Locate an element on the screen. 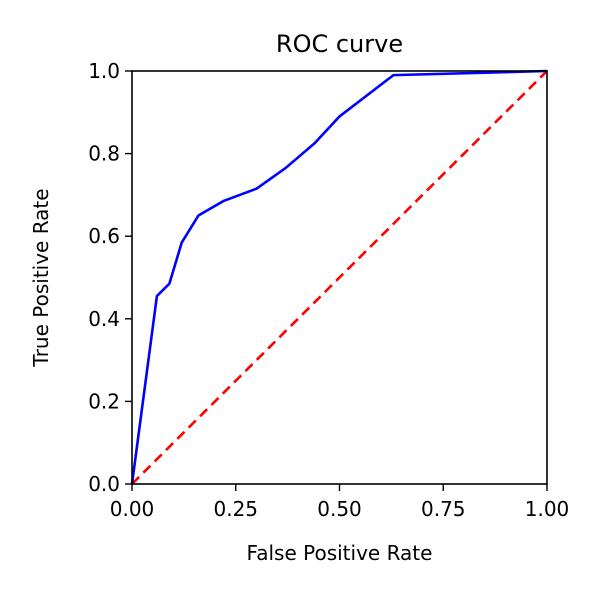 The width and height of the screenshot is (600, 600). x-tick-label: 1.00 is located at coordinates (547, 509).